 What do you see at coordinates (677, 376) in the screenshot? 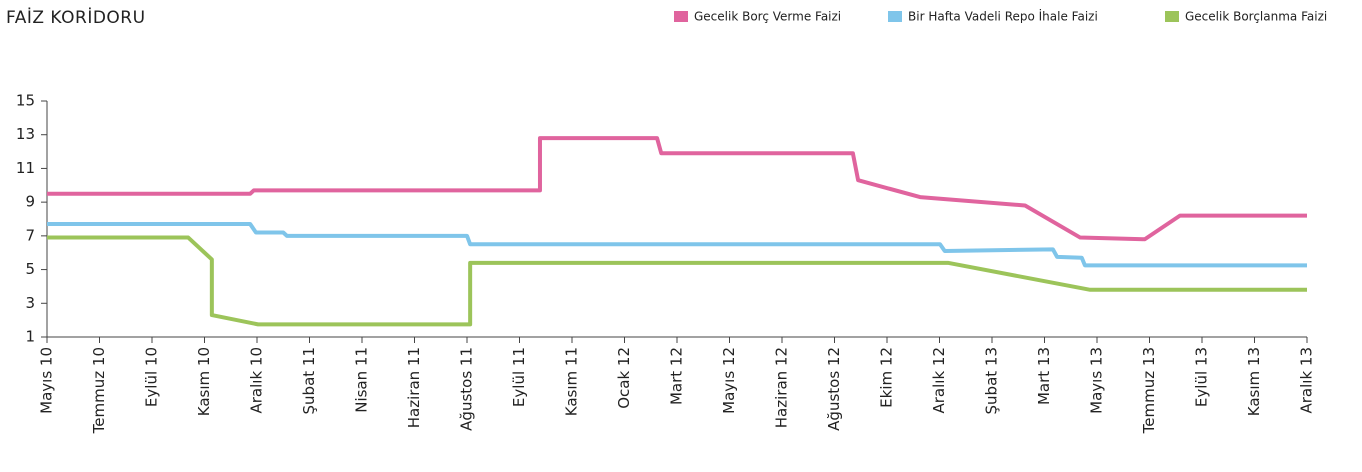
I see `x-tick-label: Mart 12` at bounding box center [677, 376].